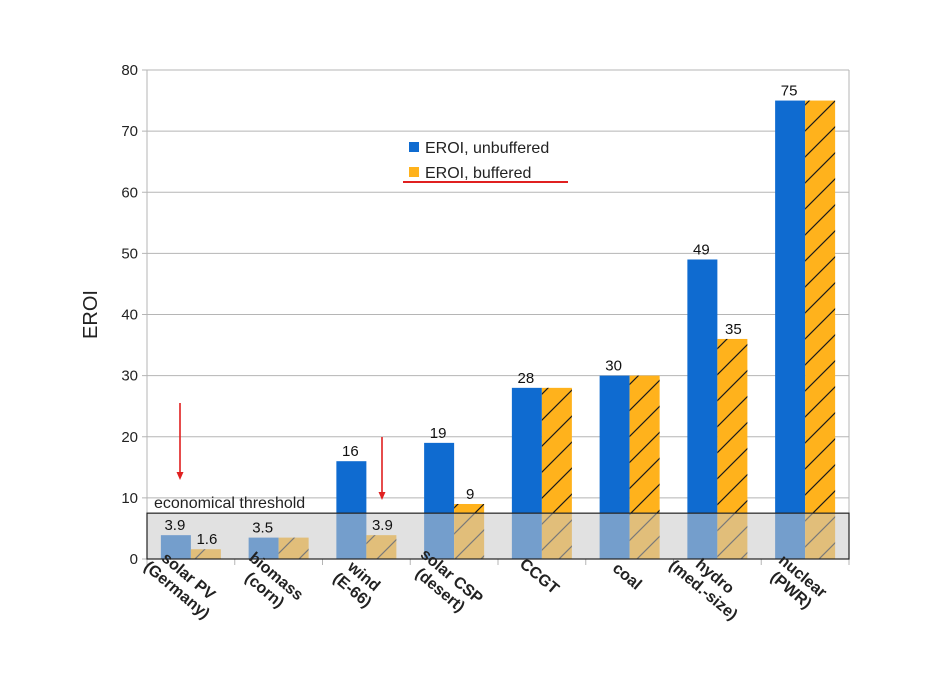  Describe the element at coordinates (129, 192) in the screenshot. I see `y-tick-label: 60` at that location.